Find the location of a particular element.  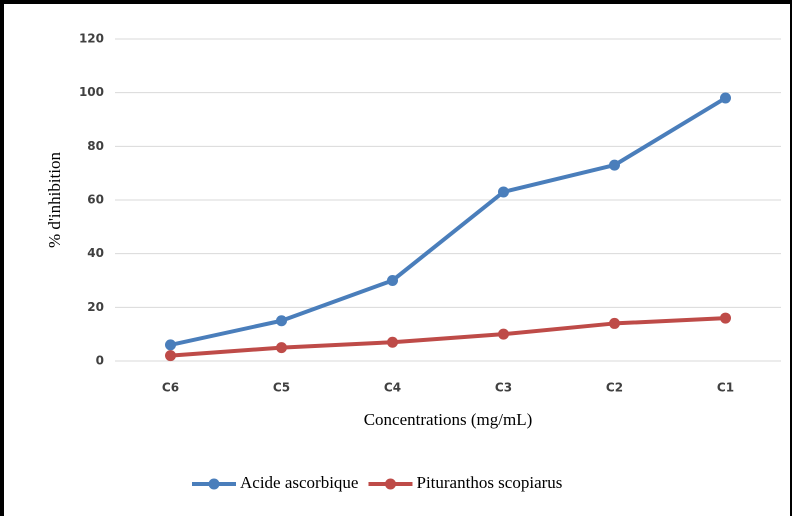

y-tick-label: 60 is located at coordinates (95, 200).